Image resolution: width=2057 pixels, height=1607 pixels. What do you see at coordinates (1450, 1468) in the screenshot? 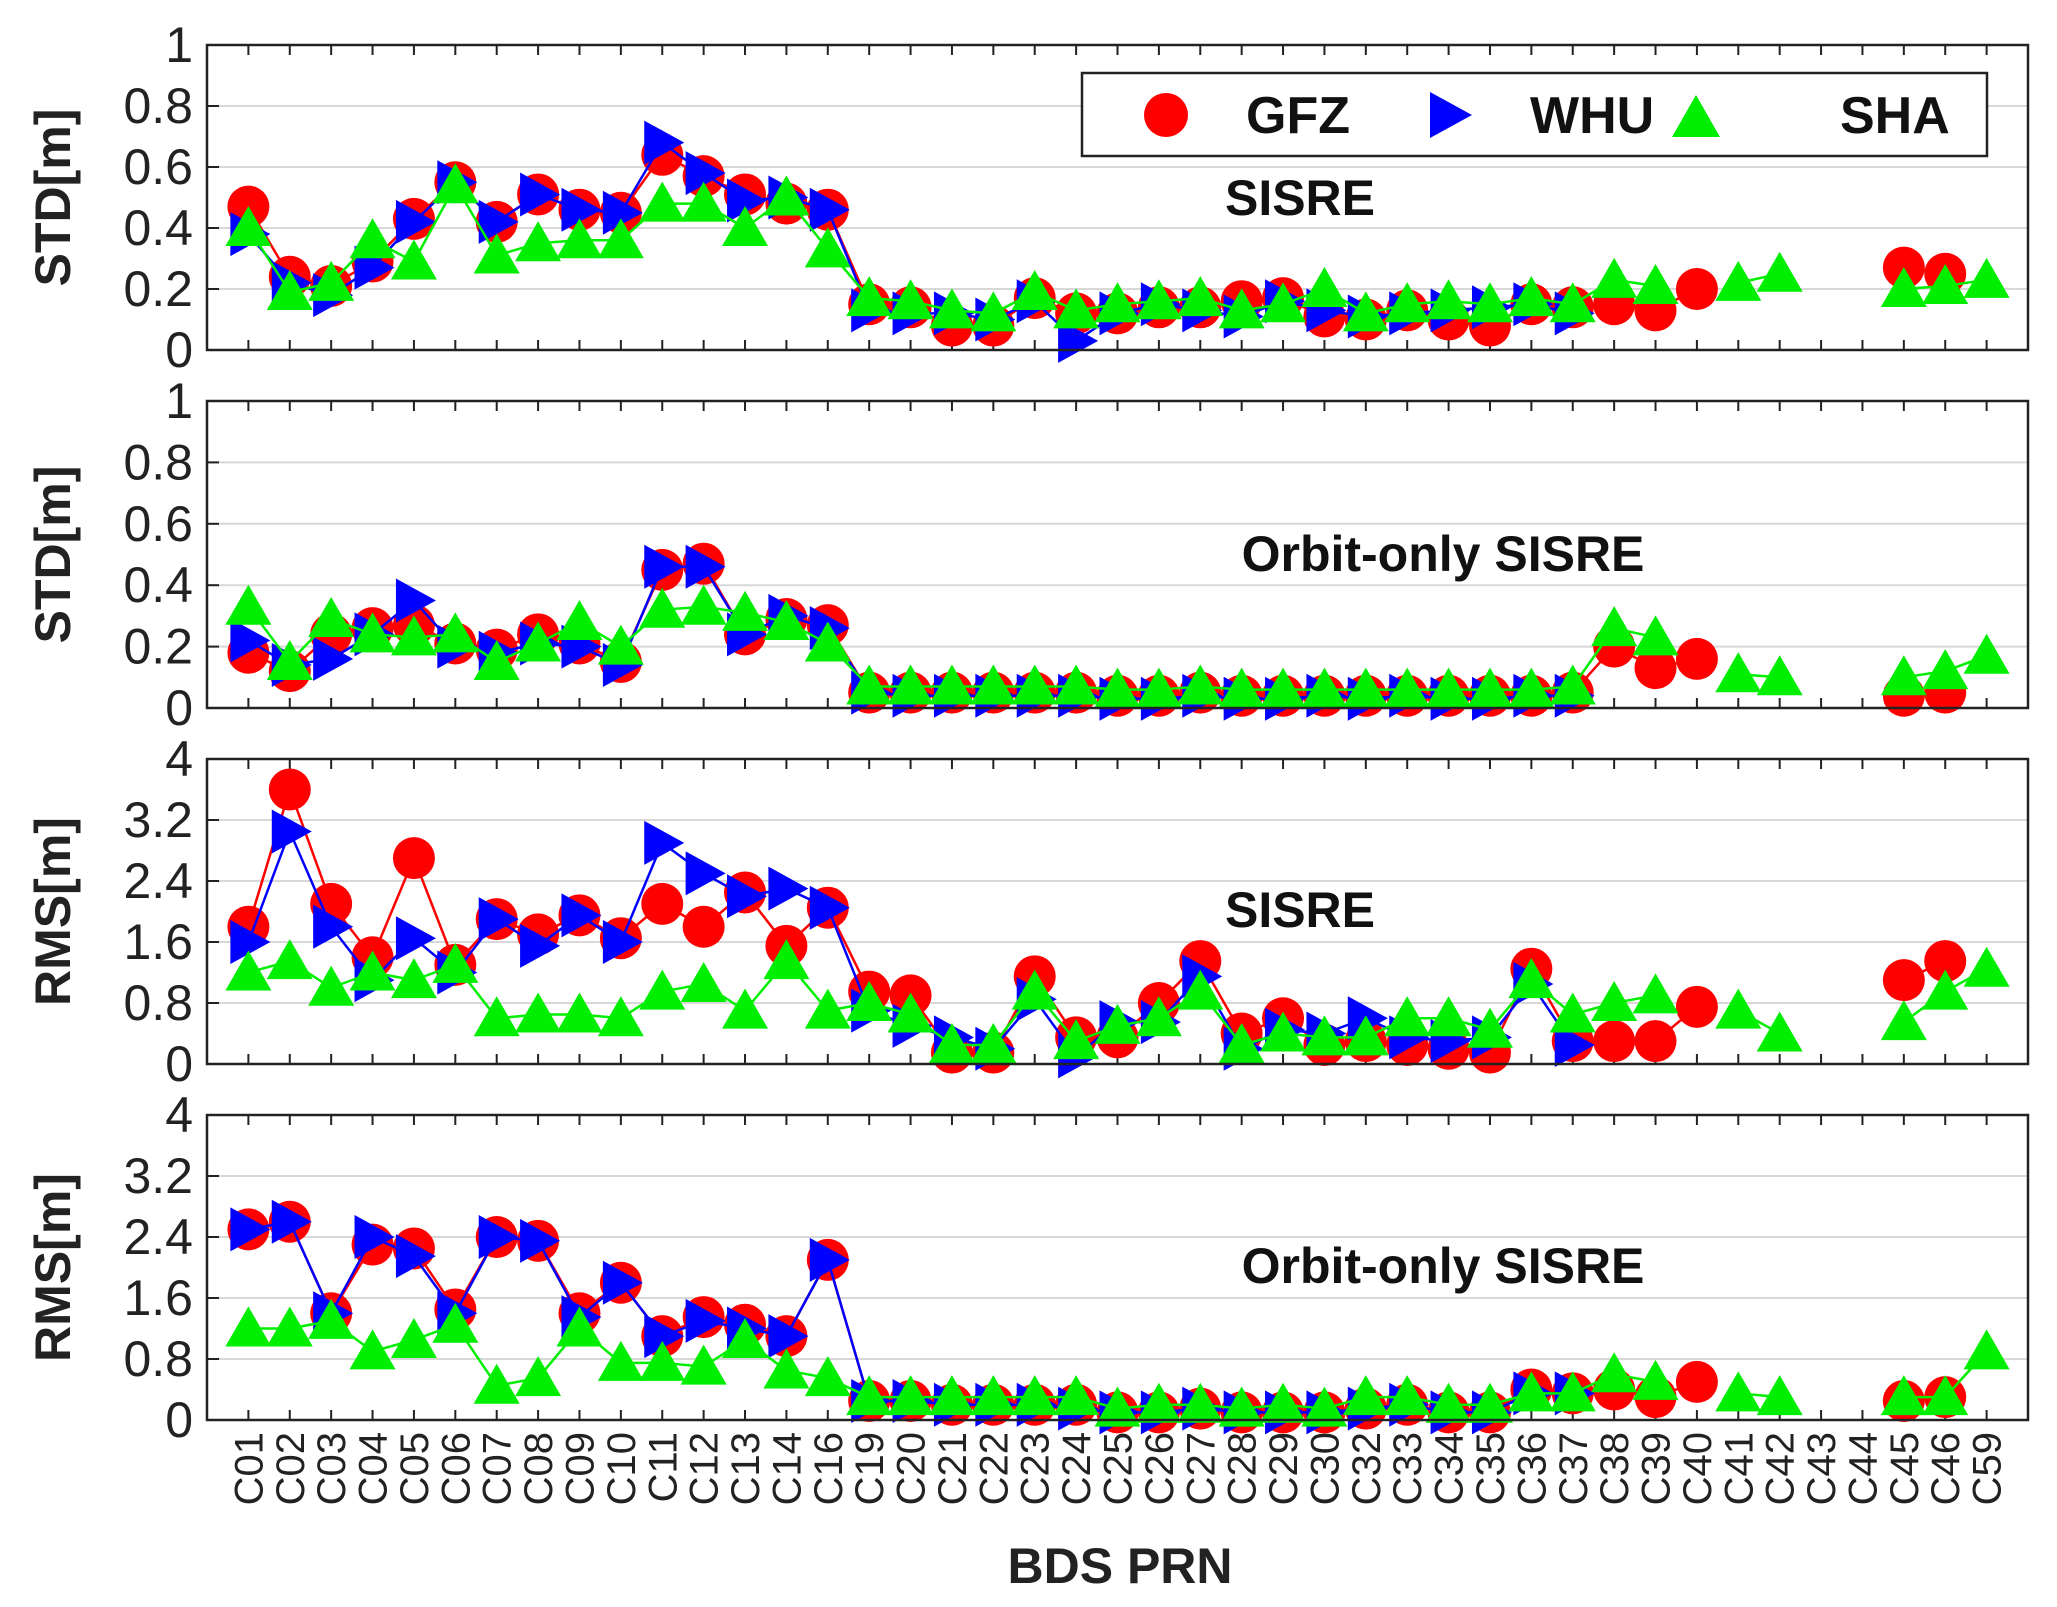
I see `x-tick-label: C34` at bounding box center [1450, 1468].